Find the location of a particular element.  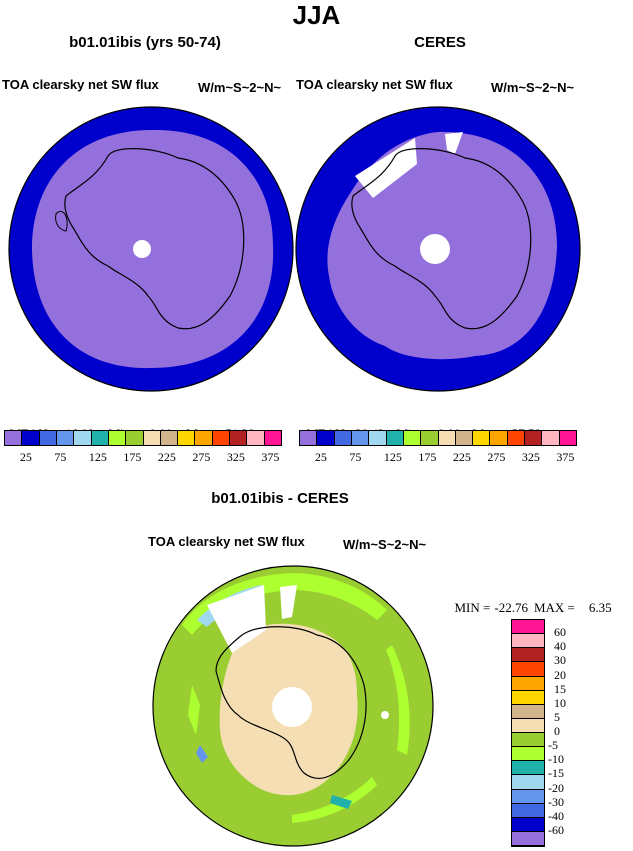

colorbar-tick-label: 40 is located at coordinates (560, 646).